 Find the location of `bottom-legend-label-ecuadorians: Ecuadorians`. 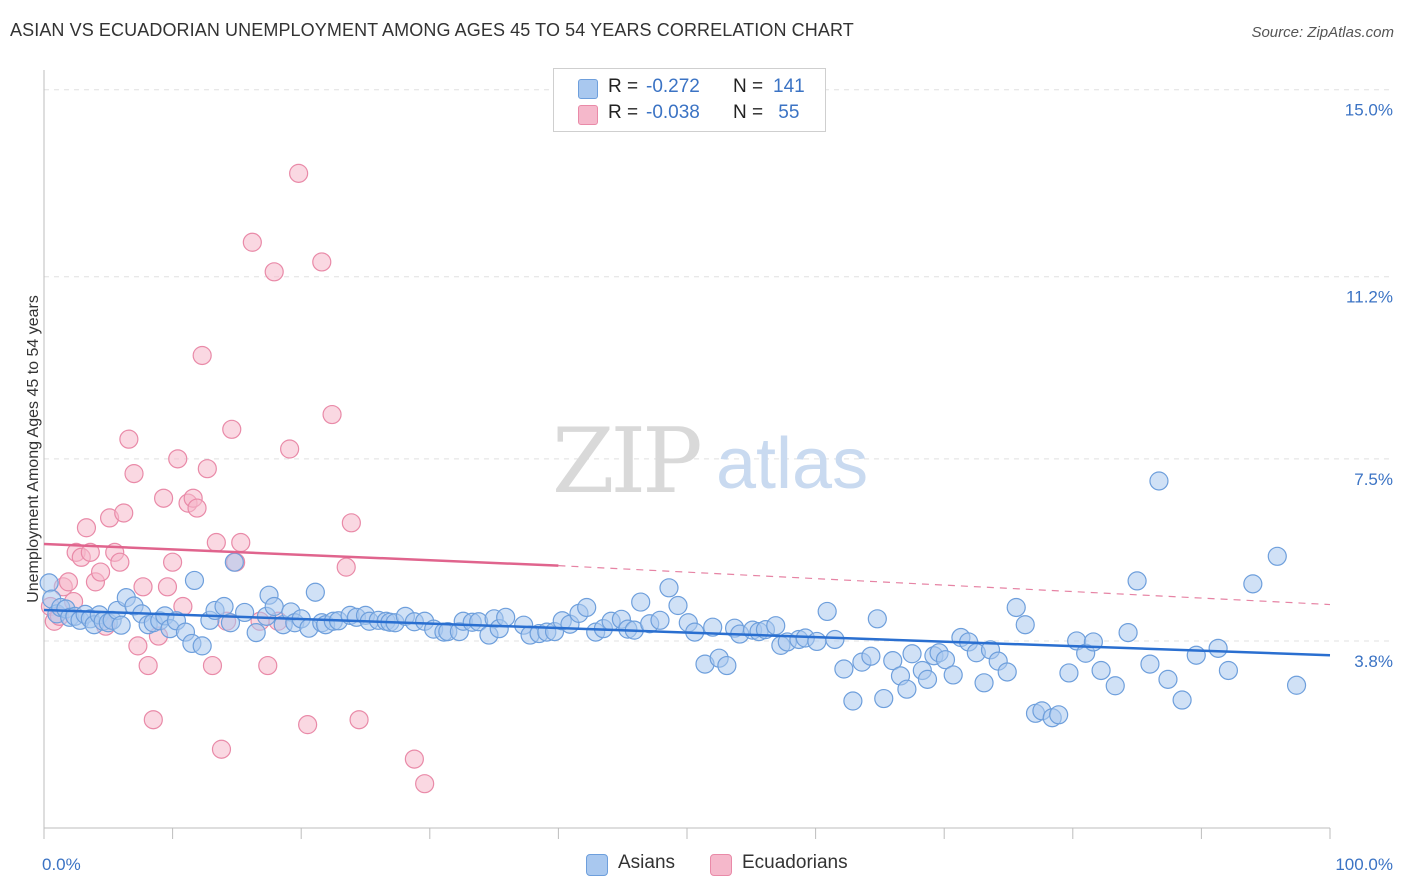

bottom-legend-label-ecuadorians: Ecuadorians is located at coordinates (795, 862).